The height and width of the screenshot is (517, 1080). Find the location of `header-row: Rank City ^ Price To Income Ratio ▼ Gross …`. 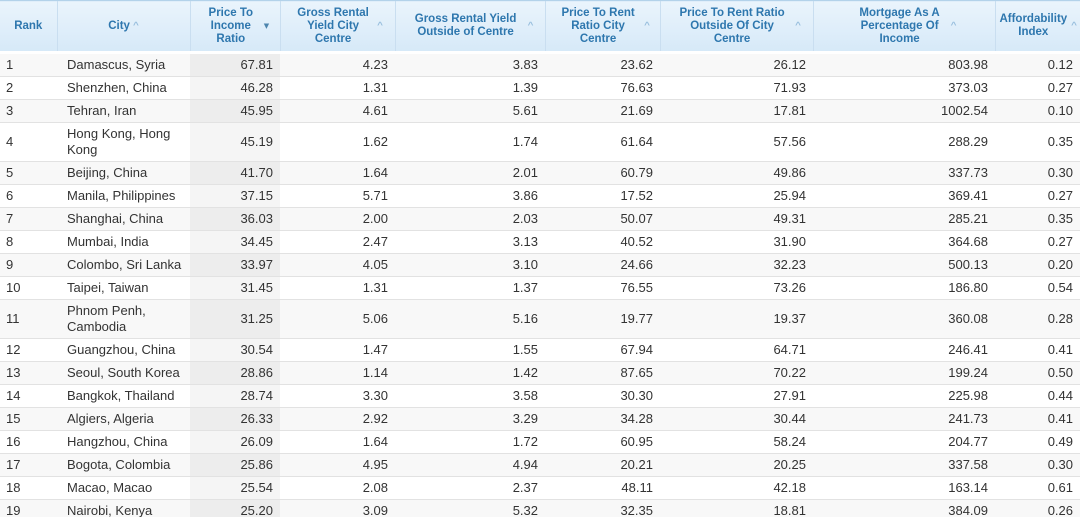

header-row: Rank City ^ Price To Income Ratio ▼ Gross … is located at coordinates (540, 27).